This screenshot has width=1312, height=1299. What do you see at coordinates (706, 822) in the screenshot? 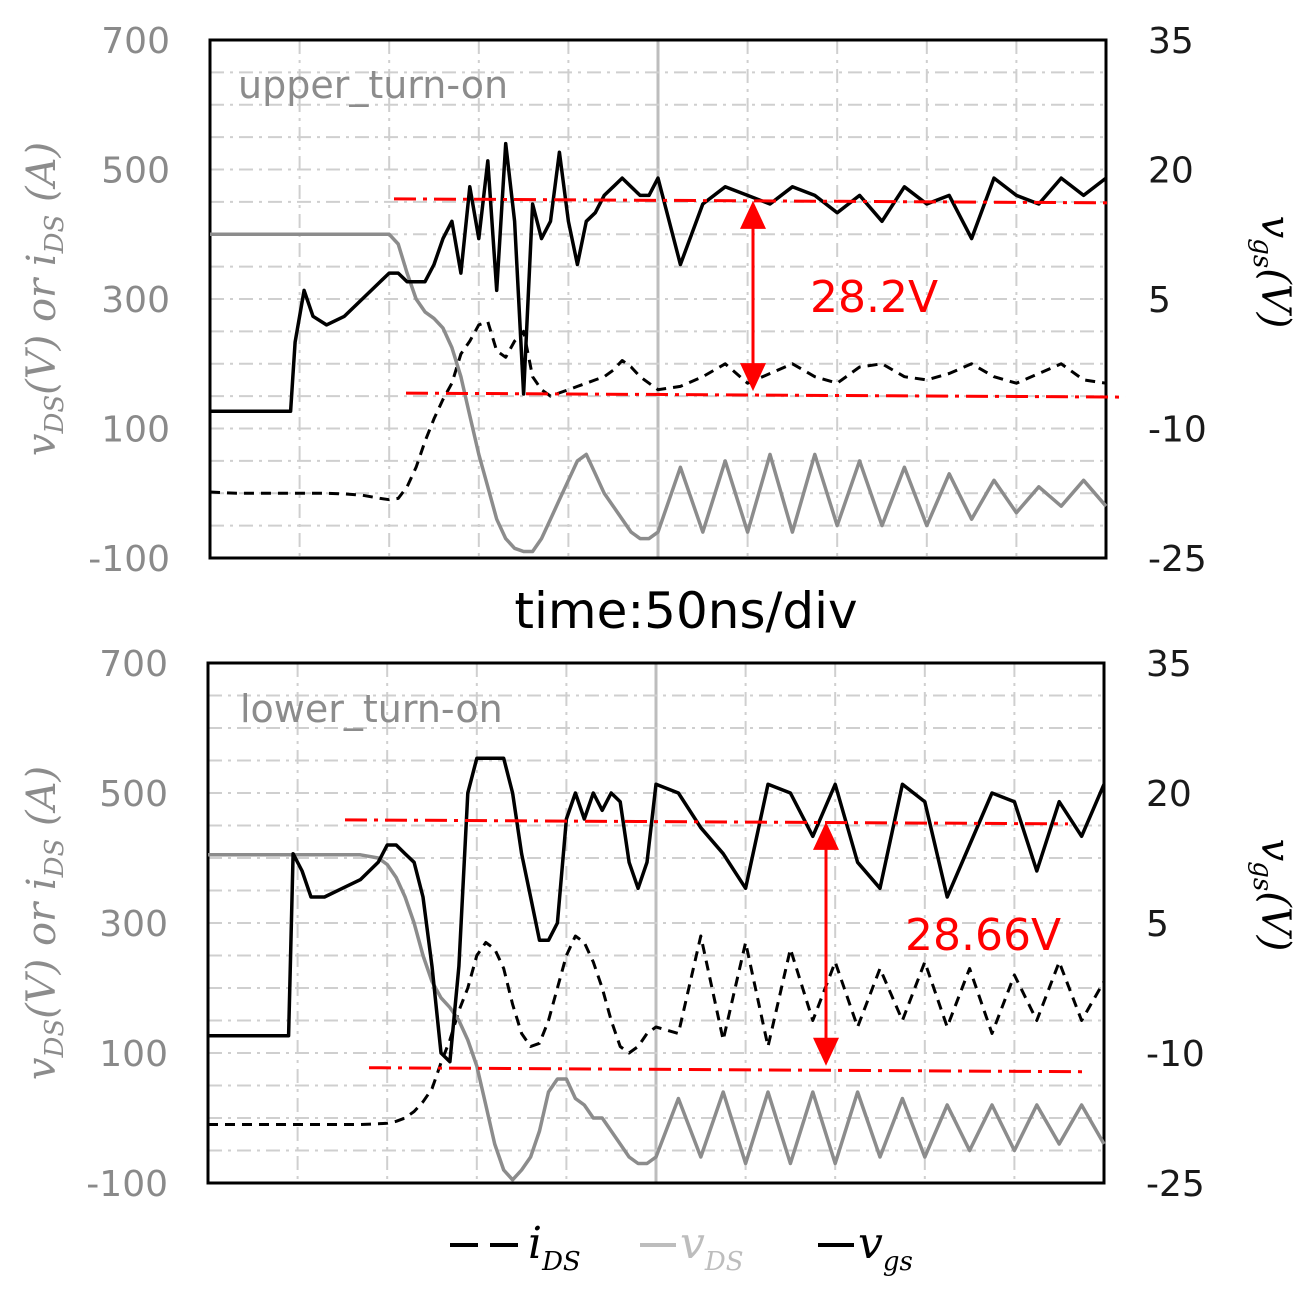
I see `annotation-level-high` at bounding box center [706, 822].